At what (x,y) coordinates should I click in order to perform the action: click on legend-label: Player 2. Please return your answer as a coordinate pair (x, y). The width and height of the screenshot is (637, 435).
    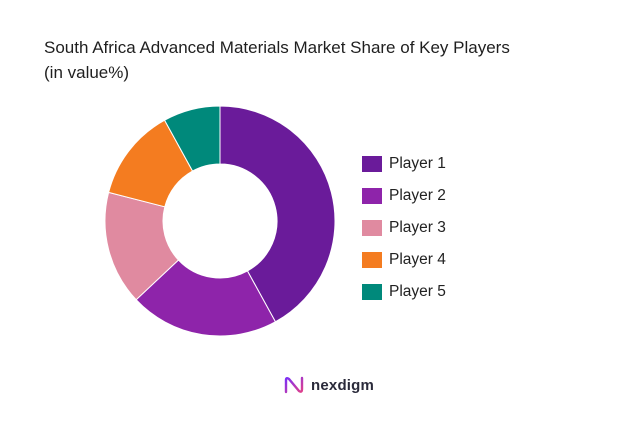
    Looking at the image, I should click on (417, 195).